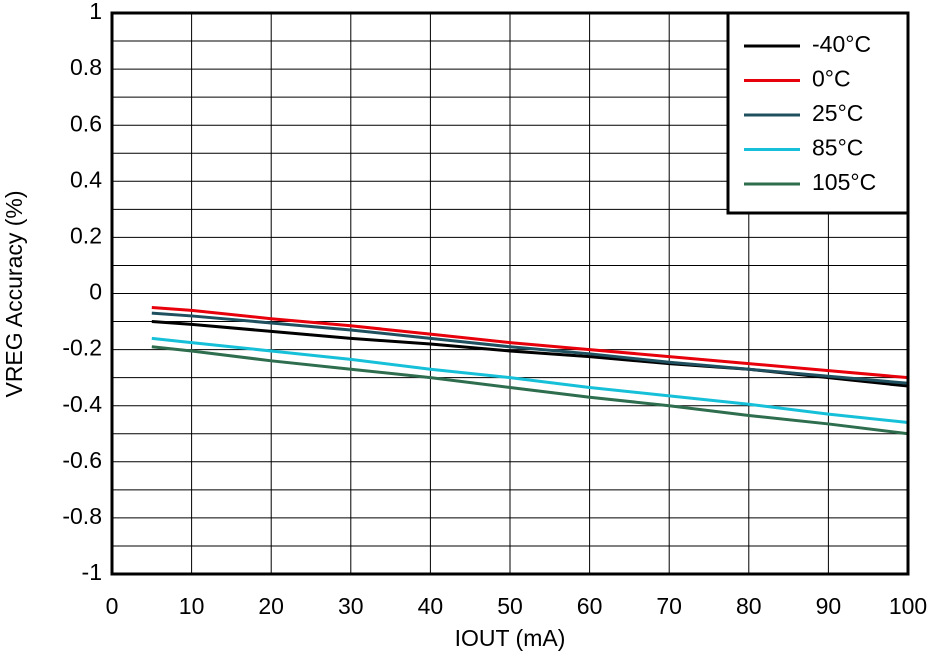 This screenshot has height=663, width=931. Describe the element at coordinates (837, 148) in the screenshot. I see `legend-label: 85°C` at that location.